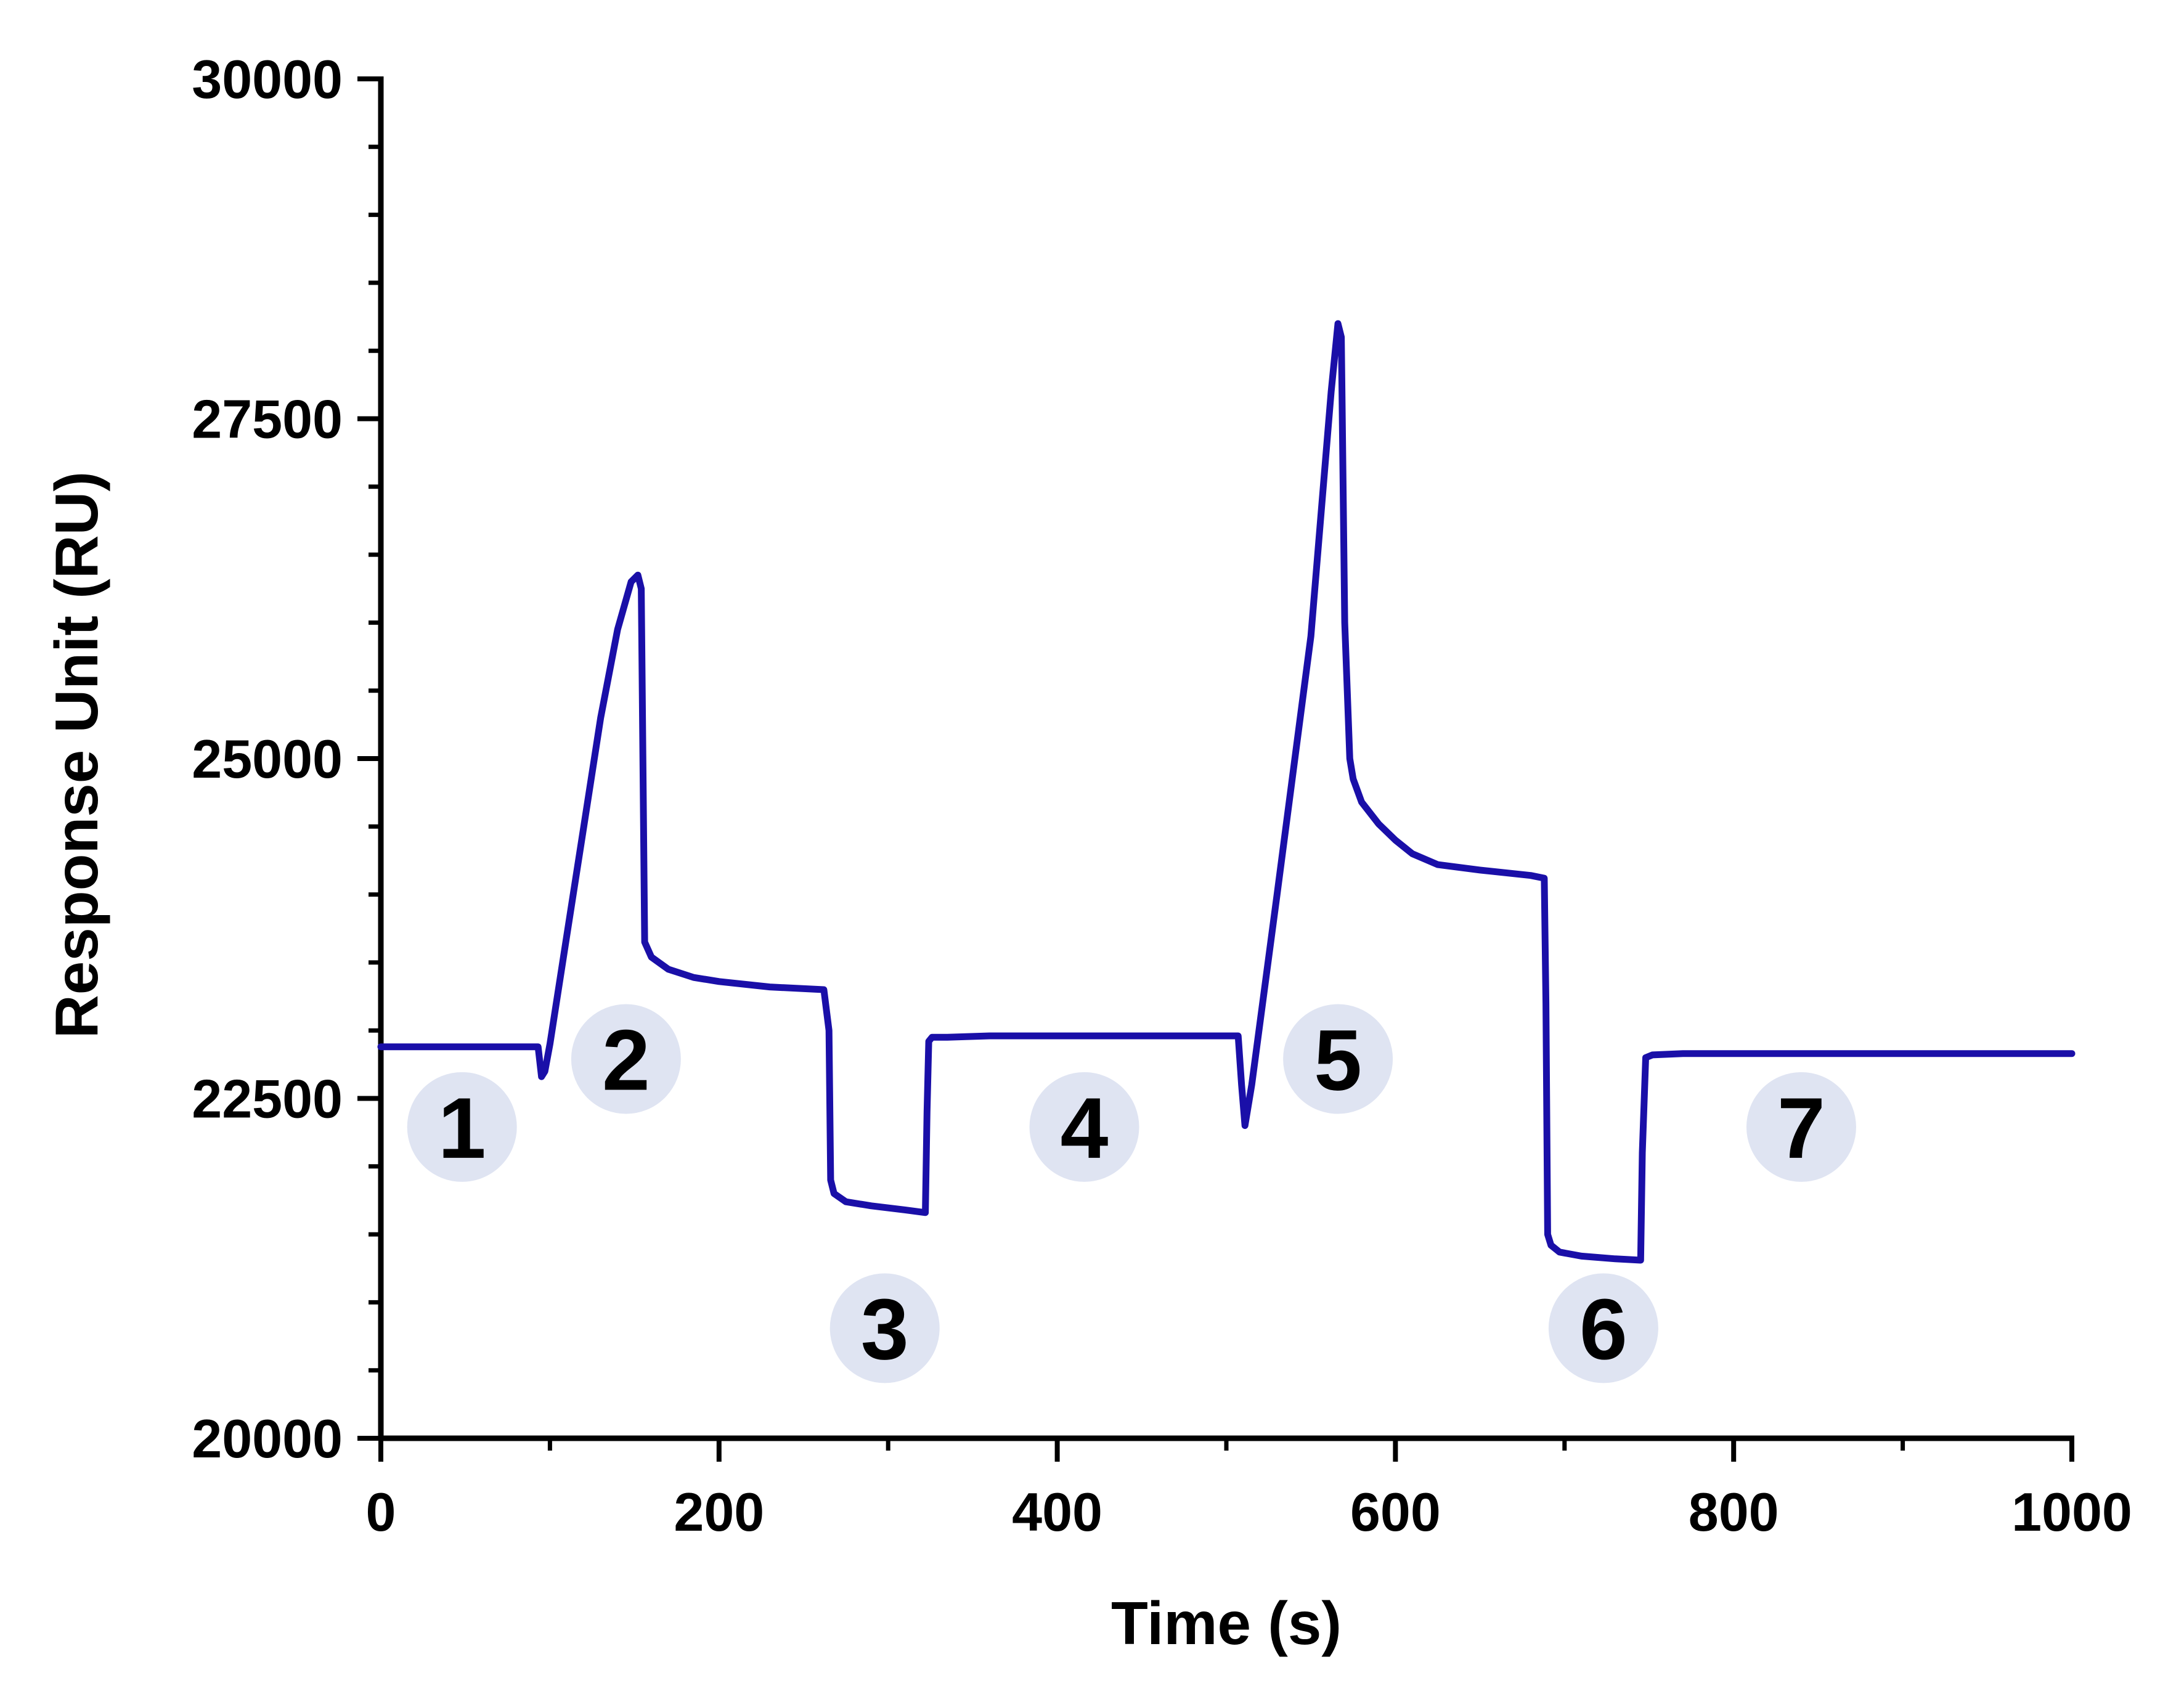 The width and height of the screenshot is (2184, 1686). What do you see at coordinates (267, 79) in the screenshot?
I see `y-tick-label: 30000` at bounding box center [267, 79].